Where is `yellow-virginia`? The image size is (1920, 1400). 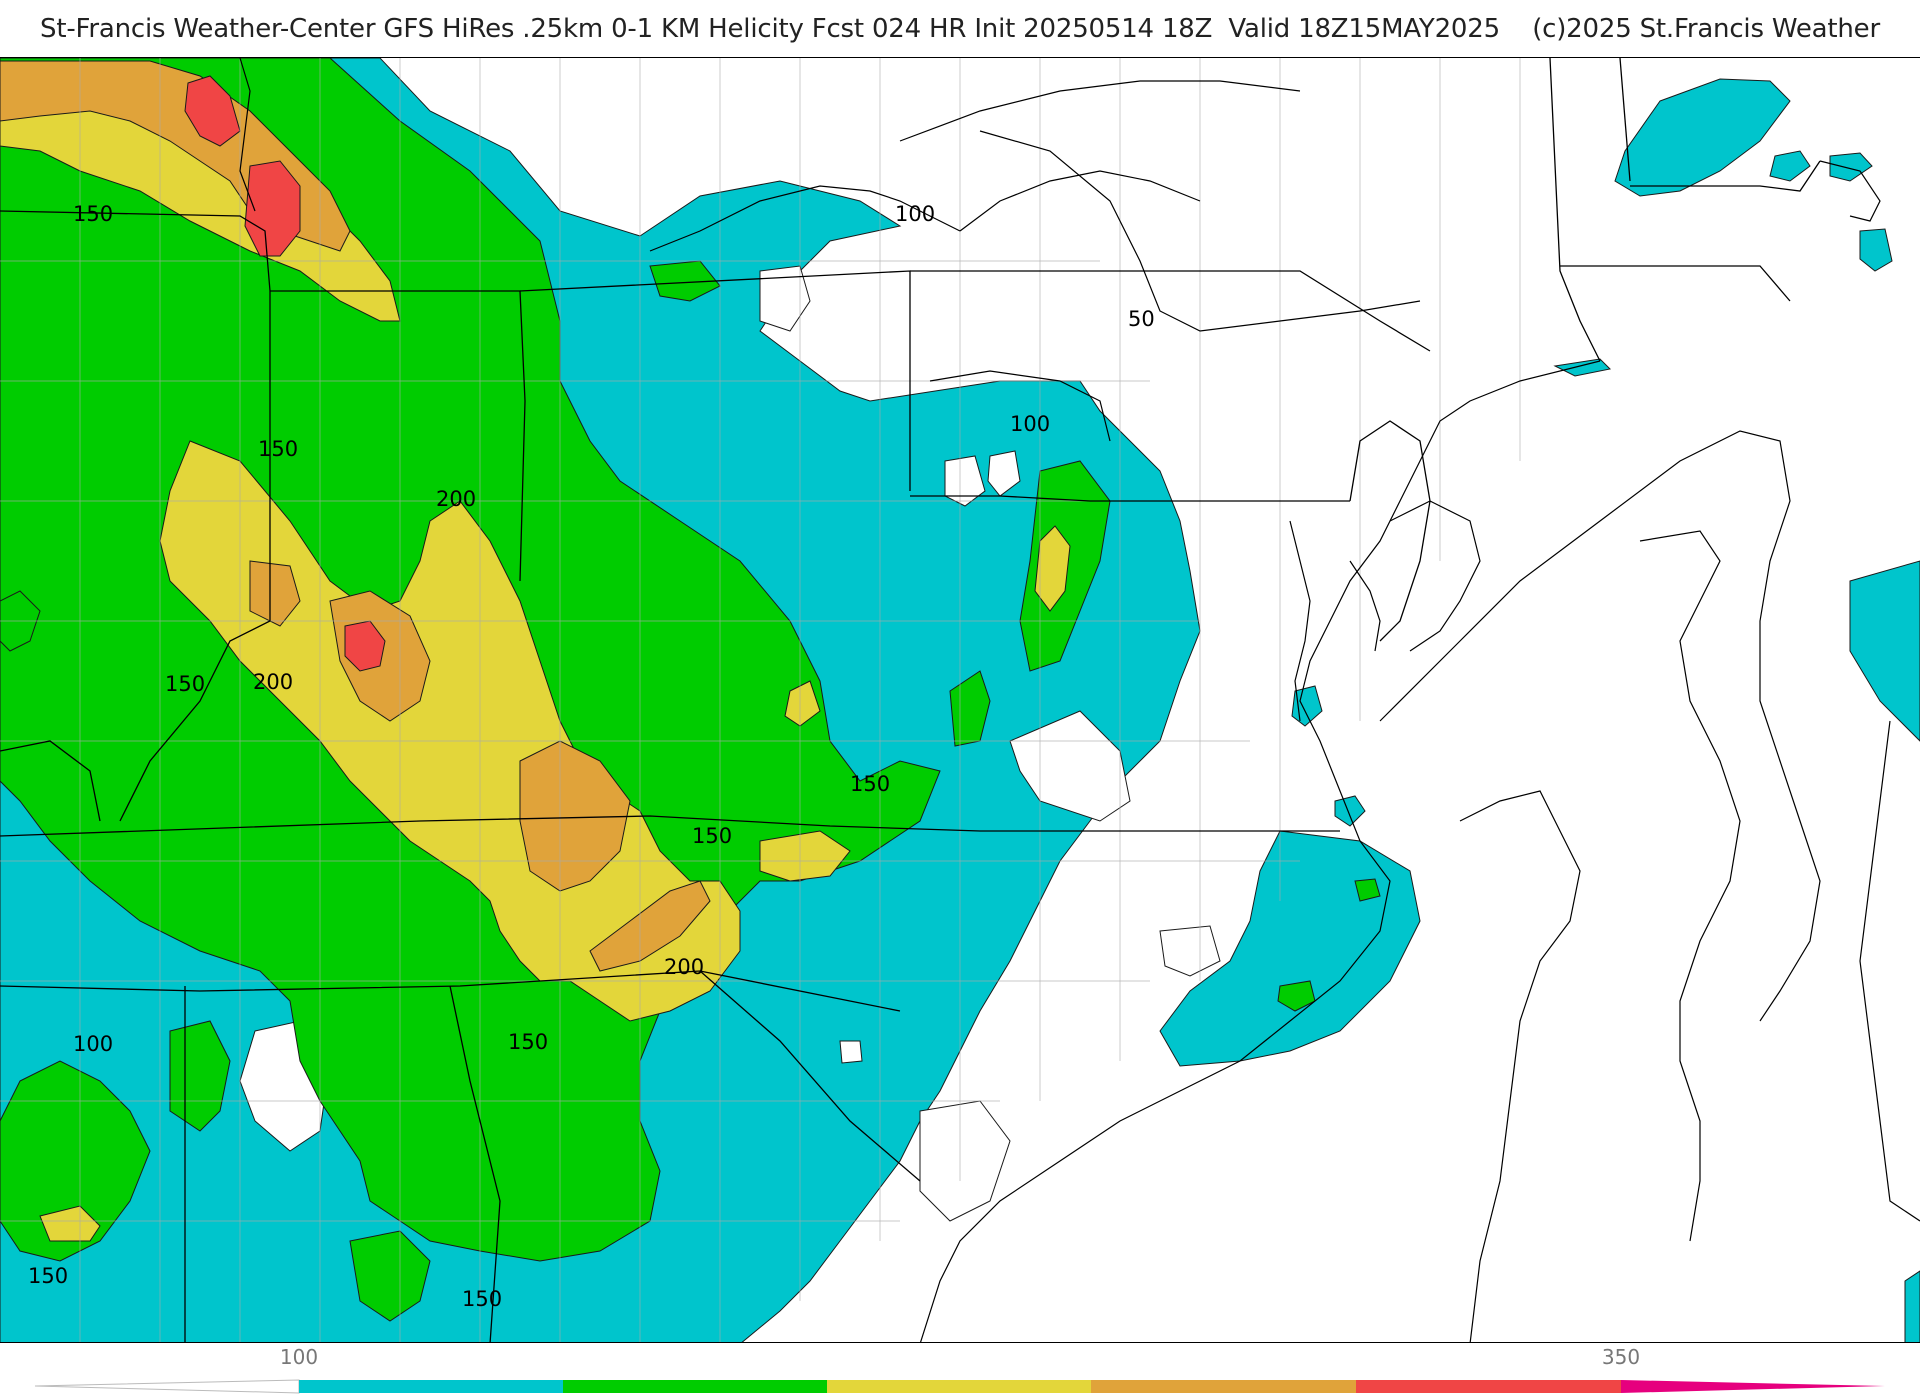 yellow-virginia is located at coordinates (805, 856).